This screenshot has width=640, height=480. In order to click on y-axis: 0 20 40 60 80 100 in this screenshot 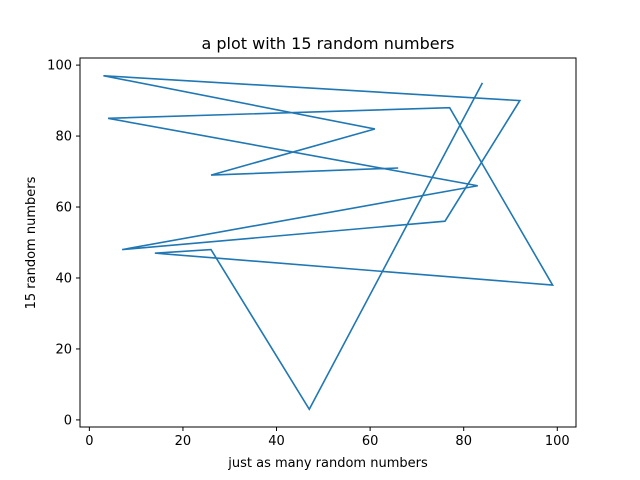, I will do `click(63, 243)`.